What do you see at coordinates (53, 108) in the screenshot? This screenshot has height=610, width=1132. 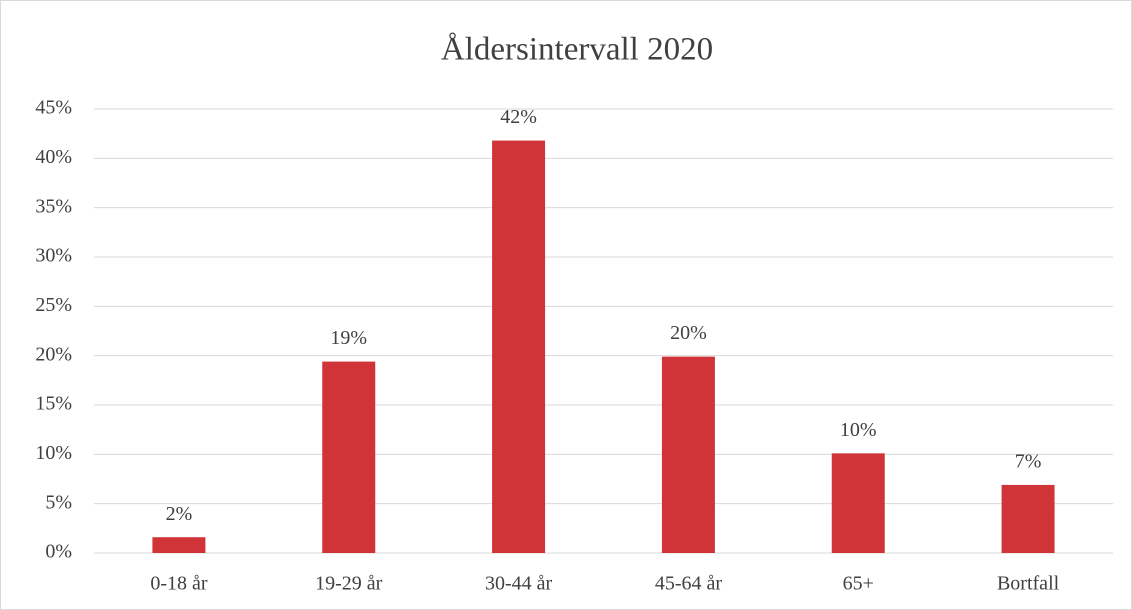 I see `y-tick-label: 45%` at bounding box center [53, 108].